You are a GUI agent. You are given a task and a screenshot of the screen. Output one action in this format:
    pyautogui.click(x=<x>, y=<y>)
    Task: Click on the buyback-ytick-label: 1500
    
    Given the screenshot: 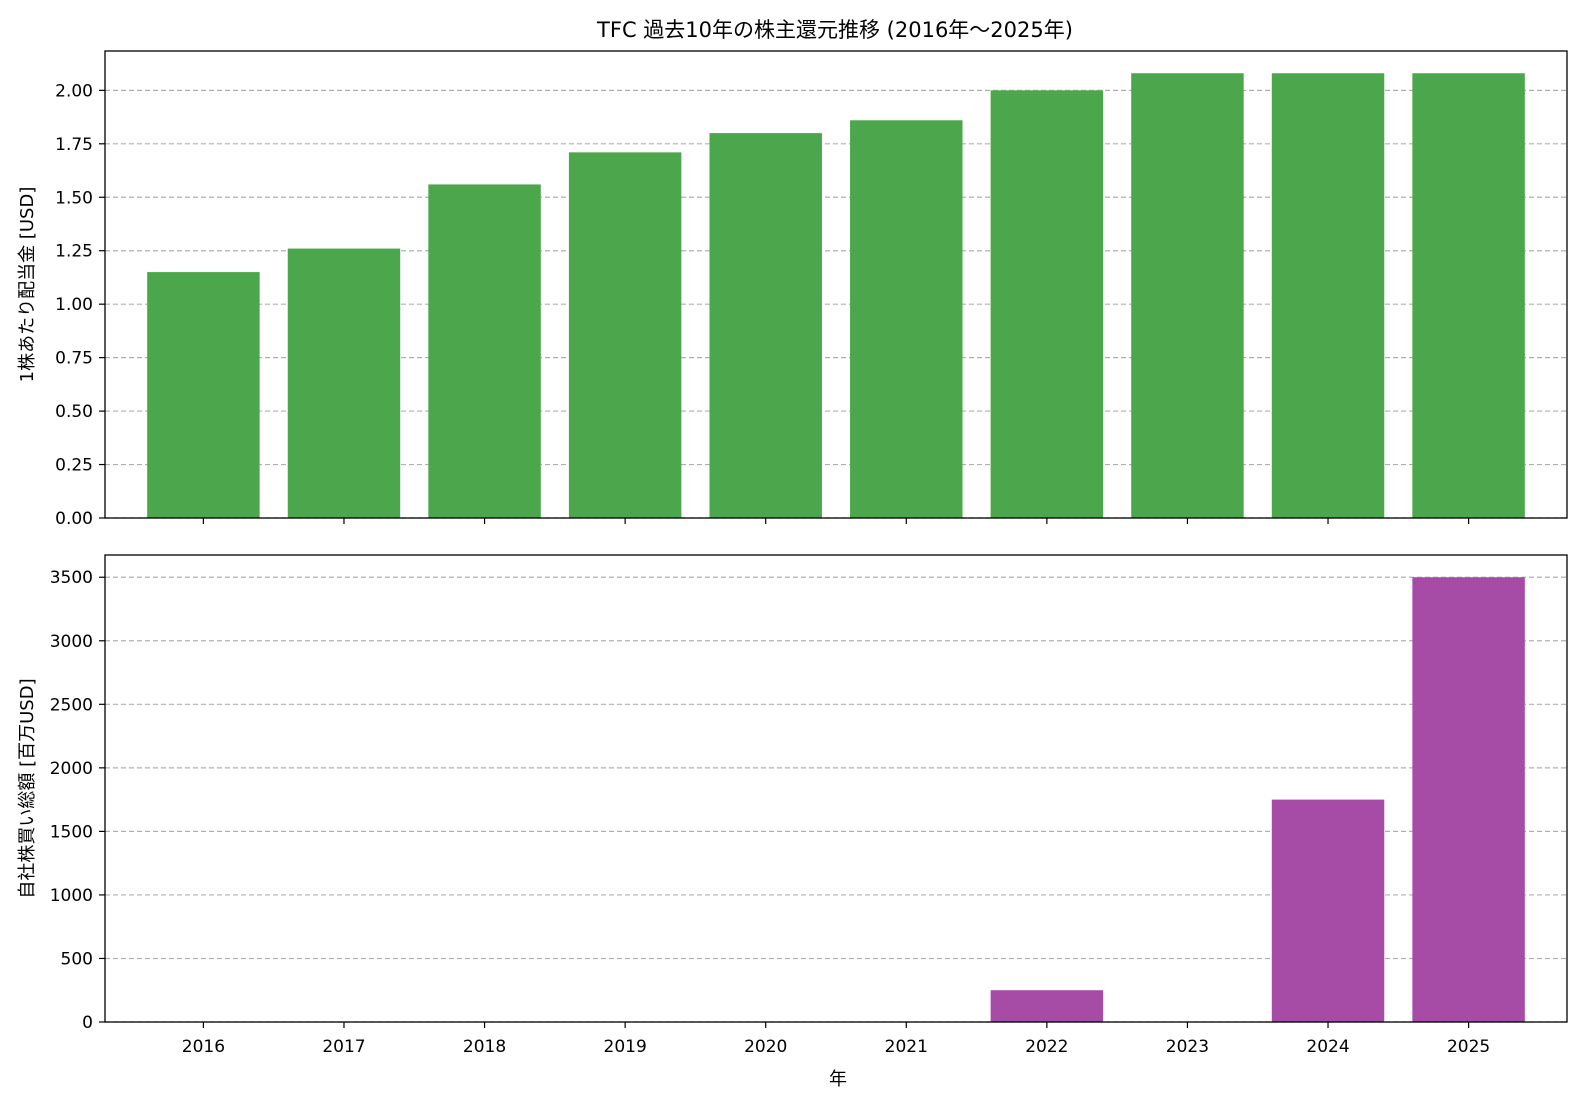 What is the action you would take?
    pyautogui.click(x=71, y=832)
    